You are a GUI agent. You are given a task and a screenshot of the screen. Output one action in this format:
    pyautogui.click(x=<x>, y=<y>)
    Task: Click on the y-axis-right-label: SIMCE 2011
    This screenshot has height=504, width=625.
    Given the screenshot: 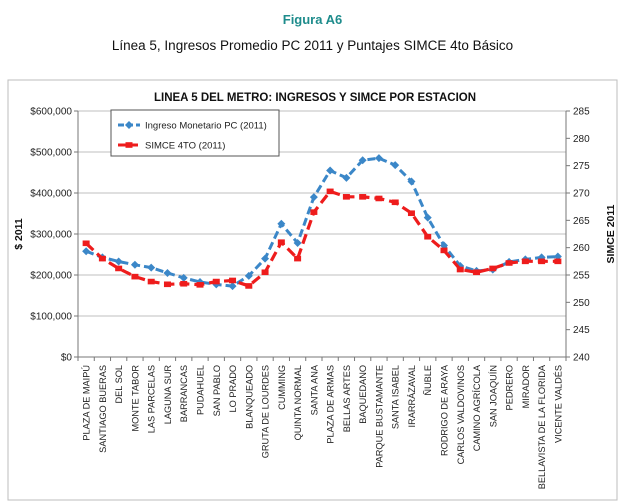 What is the action you would take?
    pyautogui.click(x=611, y=233)
    